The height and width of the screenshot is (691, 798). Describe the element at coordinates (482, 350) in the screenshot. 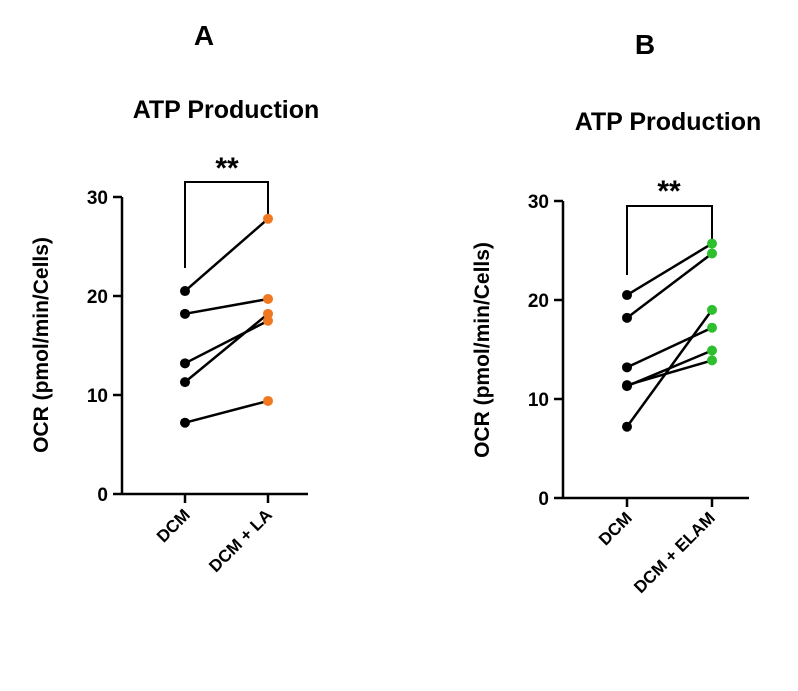

I see `panel-b-y-axis-label: OCR (pmol/min/Cells)` at that location.